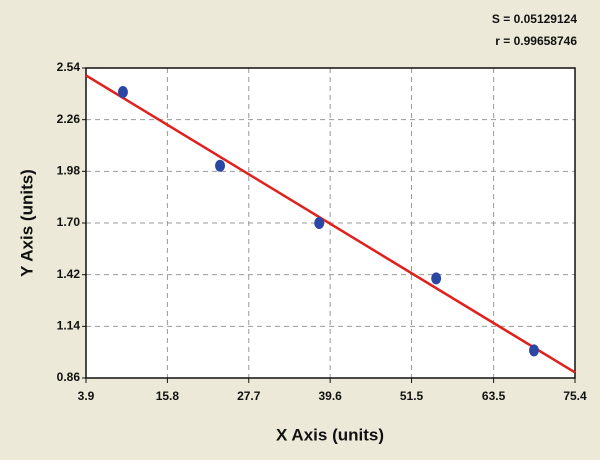 The height and width of the screenshot is (460, 600). What do you see at coordinates (86, 396) in the screenshot?
I see `x-tick-label: 3.9` at bounding box center [86, 396].